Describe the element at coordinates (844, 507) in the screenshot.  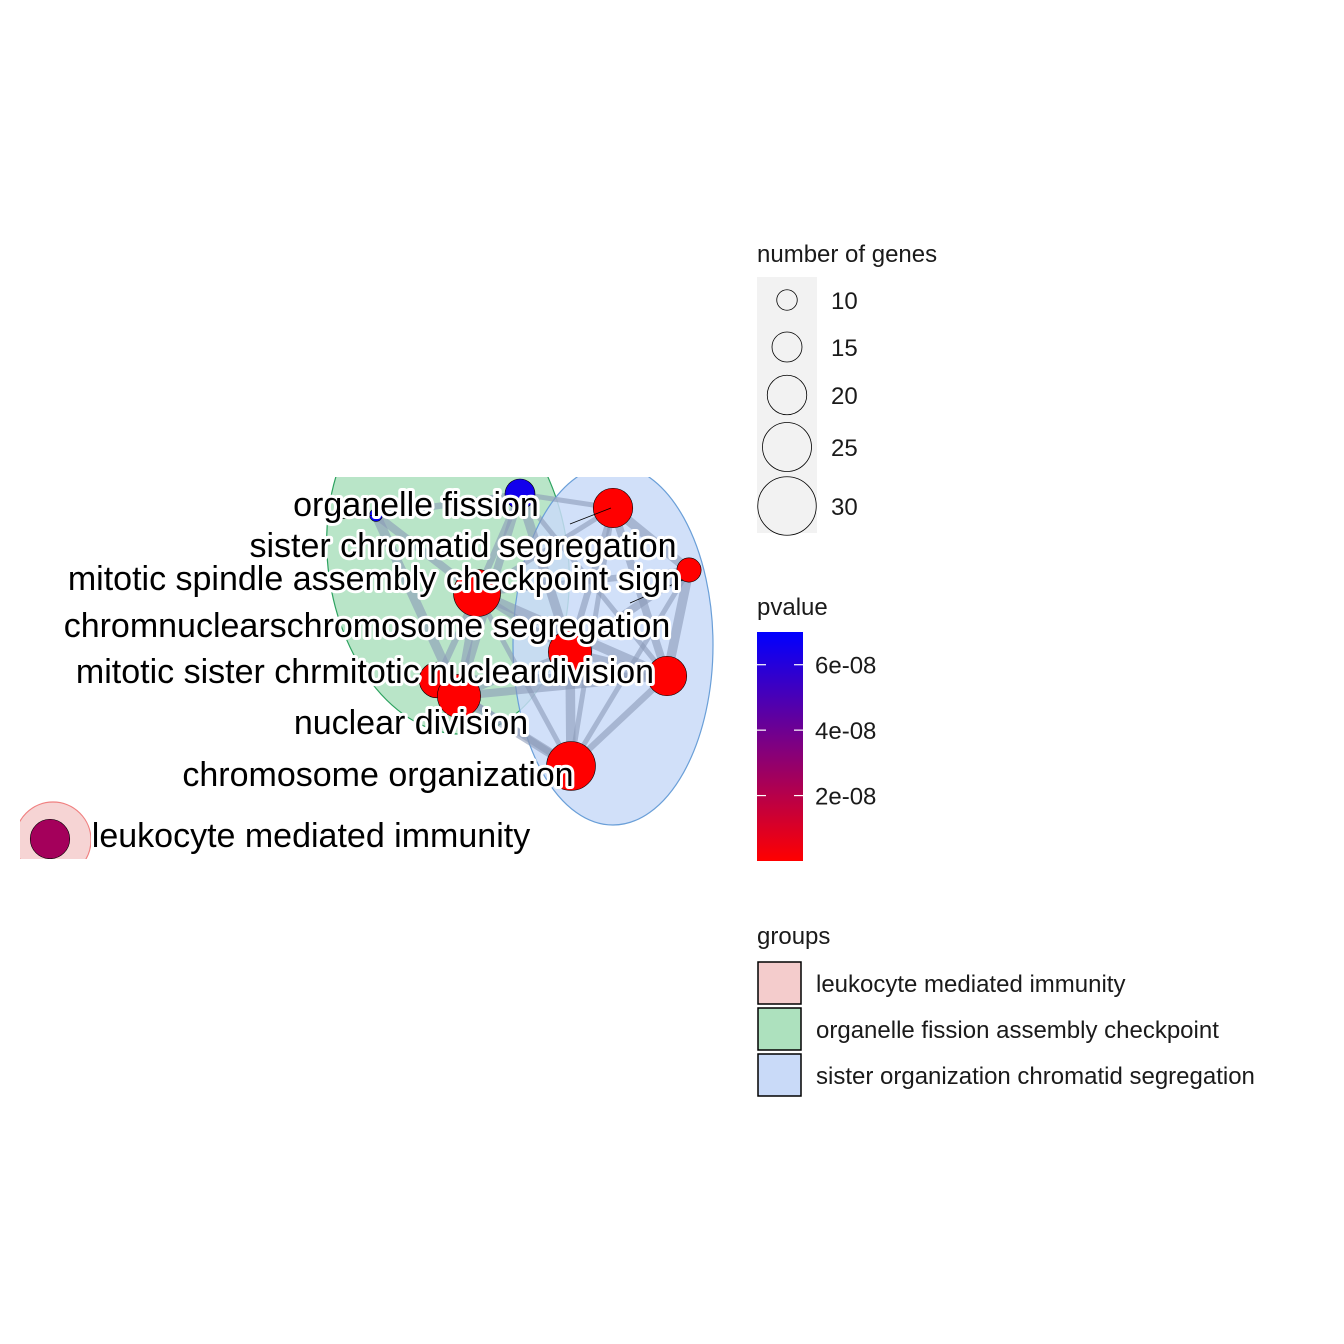
I see `size-key-label: 30` at that location.